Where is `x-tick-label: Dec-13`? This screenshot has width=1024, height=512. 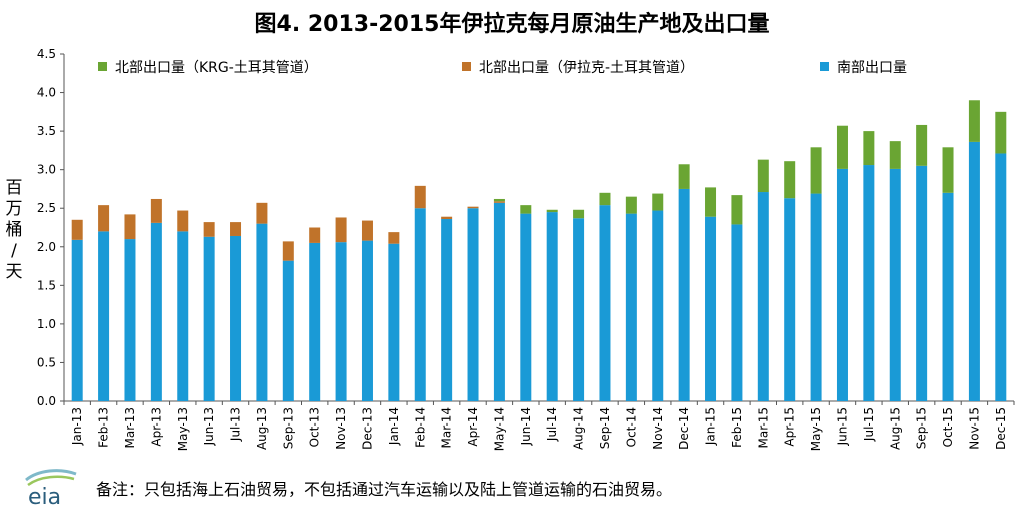
x-tick-label: Dec-13 is located at coordinates (367, 428).